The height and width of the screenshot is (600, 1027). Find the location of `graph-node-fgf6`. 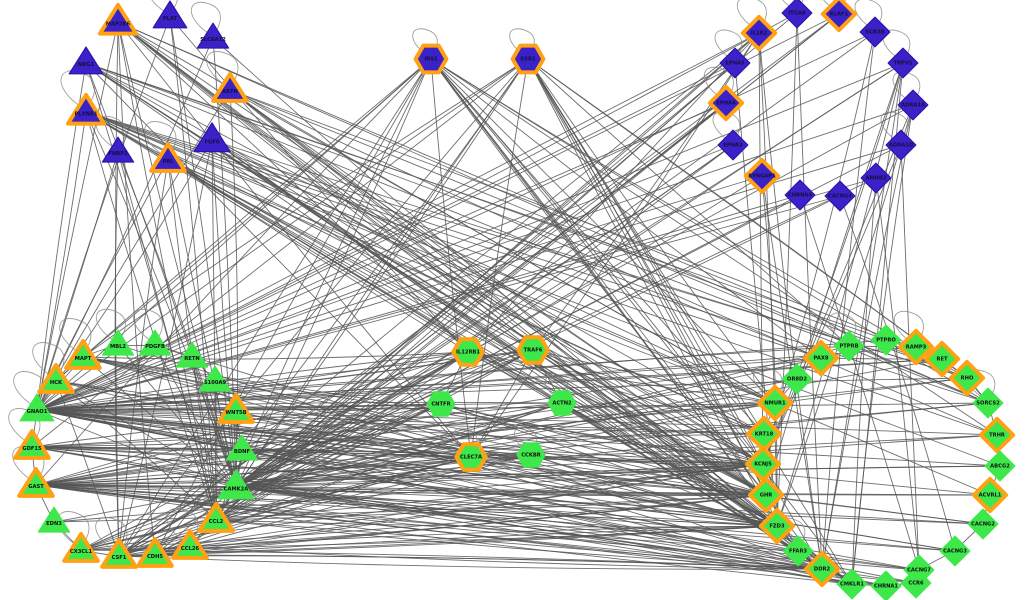

graph-node-fgf6 is located at coordinates (212, 137).